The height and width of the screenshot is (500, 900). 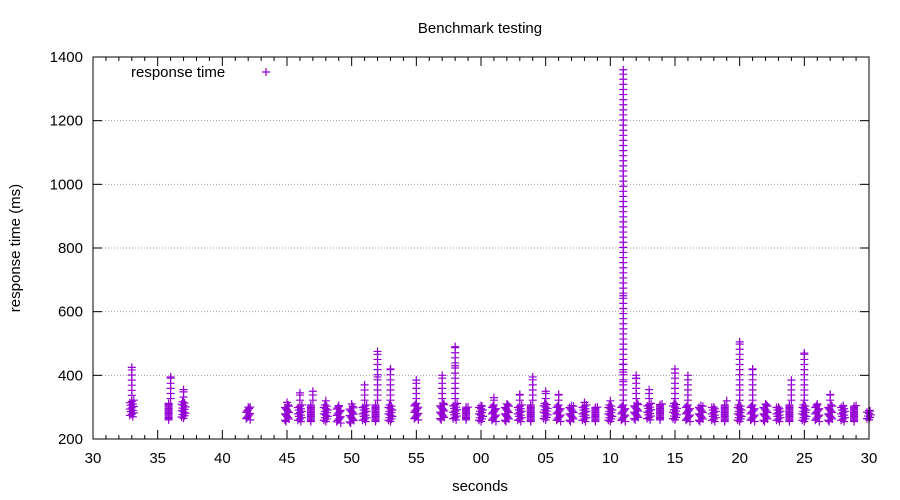 I want to click on x-tick-label: 20, so click(x=739, y=458).